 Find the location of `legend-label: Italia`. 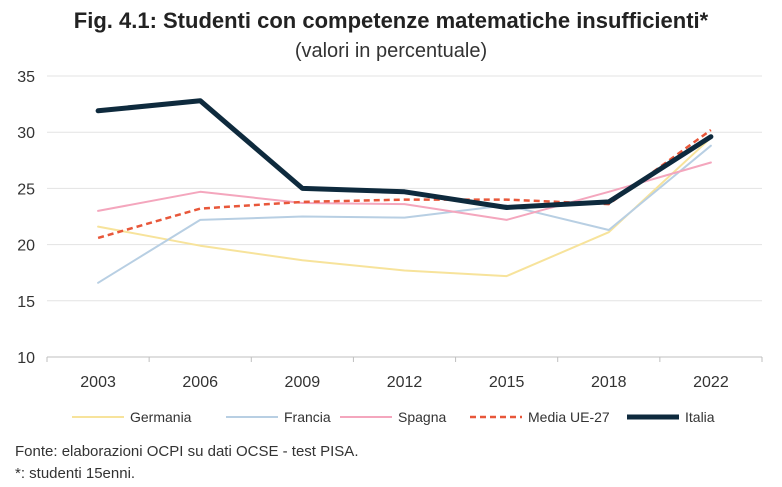

legend-label: Italia is located at coordinates (700, 417).